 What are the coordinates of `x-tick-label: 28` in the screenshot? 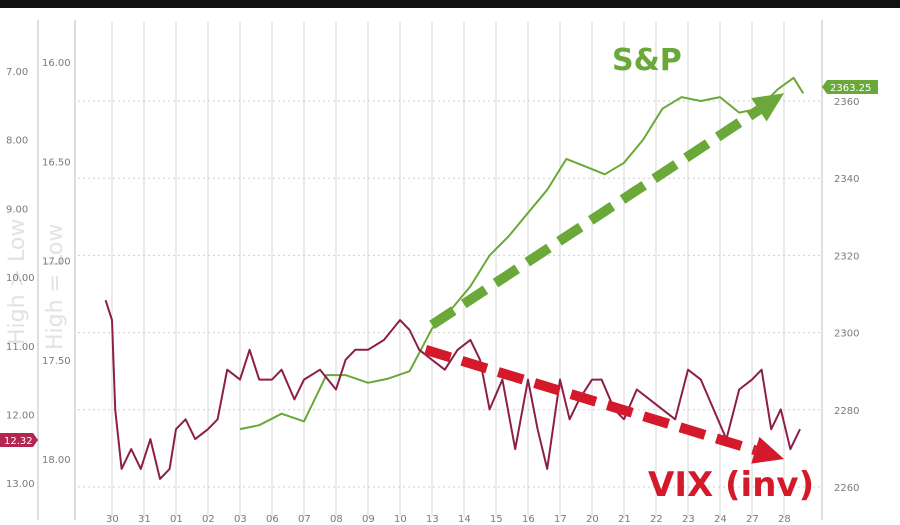 It's located at (784, 519).